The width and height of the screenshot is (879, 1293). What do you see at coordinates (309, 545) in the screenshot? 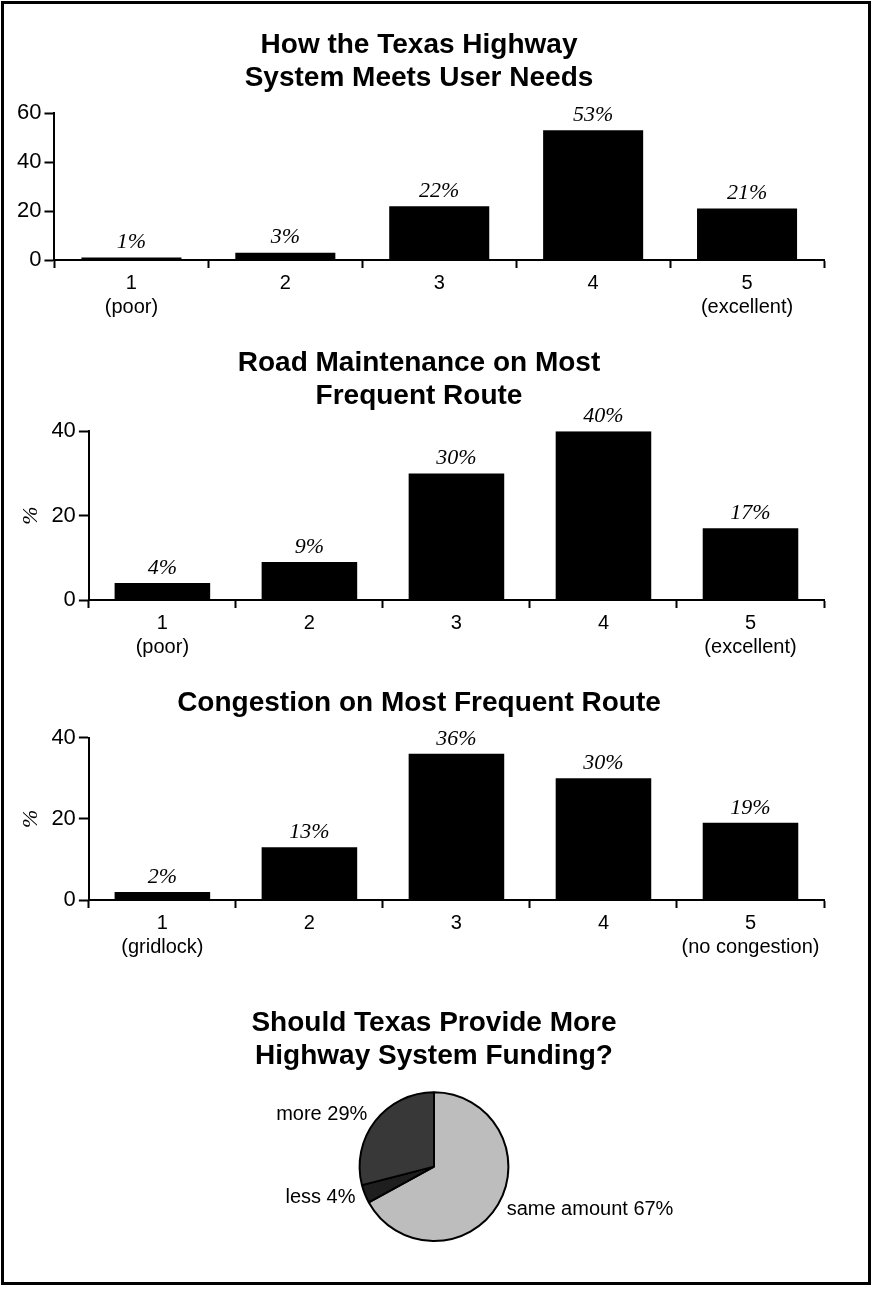
I see `data-label: 9%` at bounding box center [309, 545].